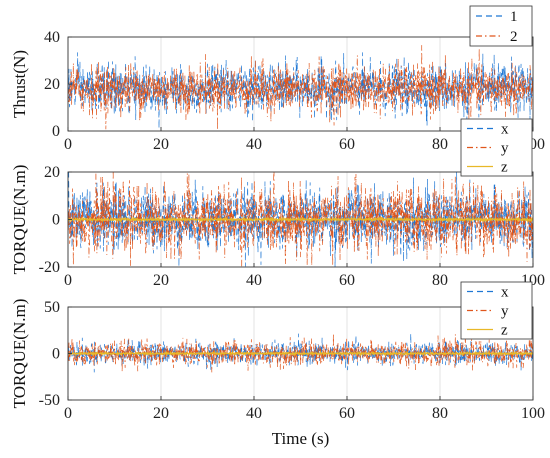  Describe the element at coordinates (49, 400) in the screenshot. I see `y-tick-label: -50` at that location.